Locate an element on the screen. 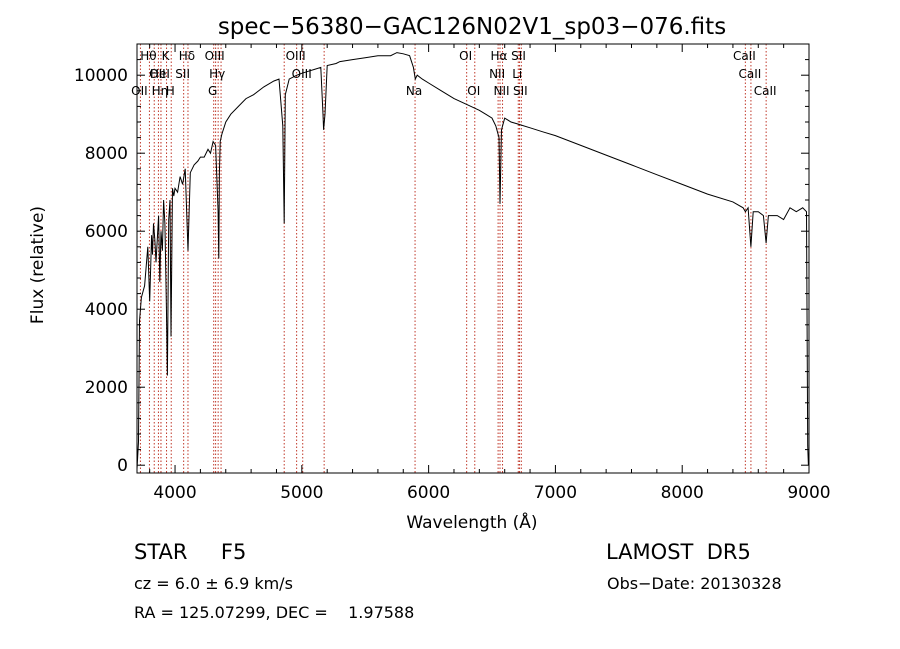  x-tick-label: 9000 is located at coordinates (808, 493).